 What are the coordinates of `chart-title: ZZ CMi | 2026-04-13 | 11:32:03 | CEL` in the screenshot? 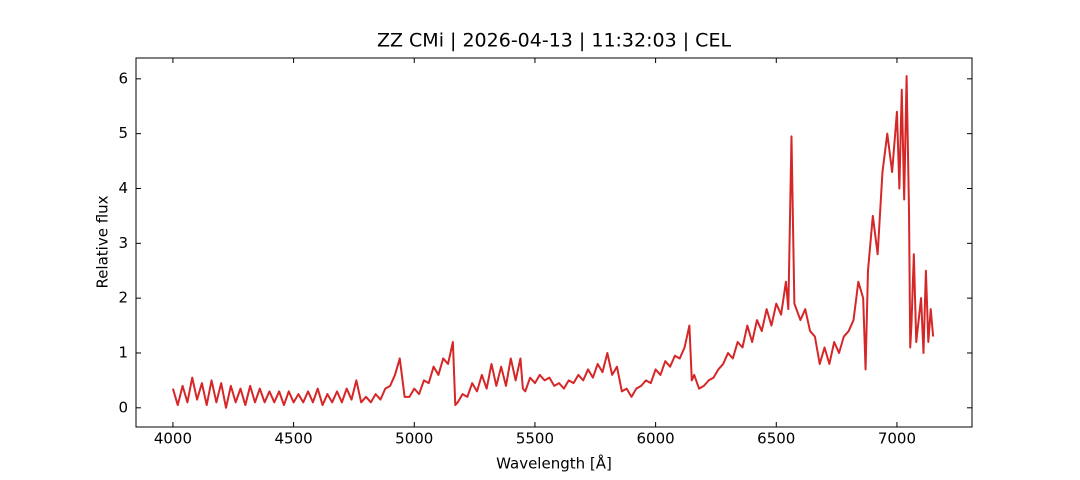 It's located at (554, 41).